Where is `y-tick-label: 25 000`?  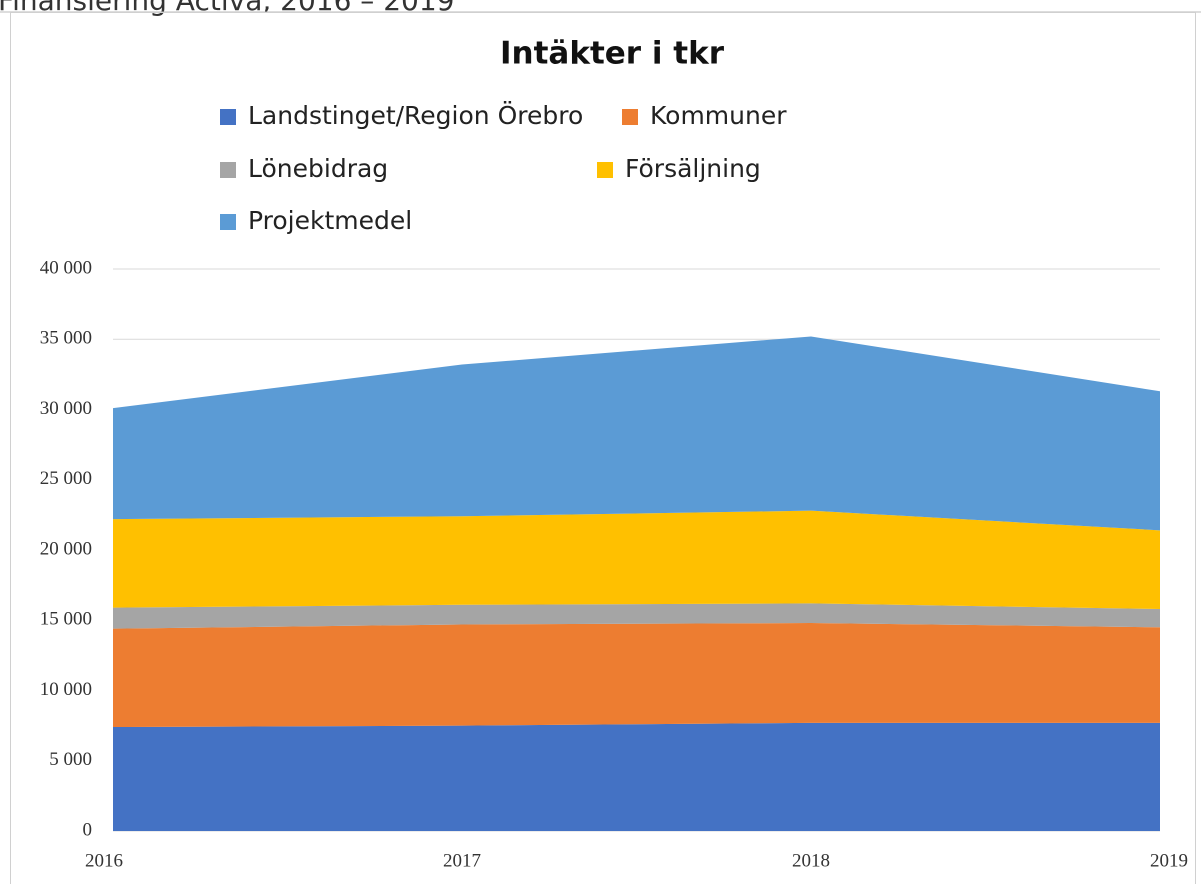
y-tick-label: 25 000 is located at coordinates (66, 478).